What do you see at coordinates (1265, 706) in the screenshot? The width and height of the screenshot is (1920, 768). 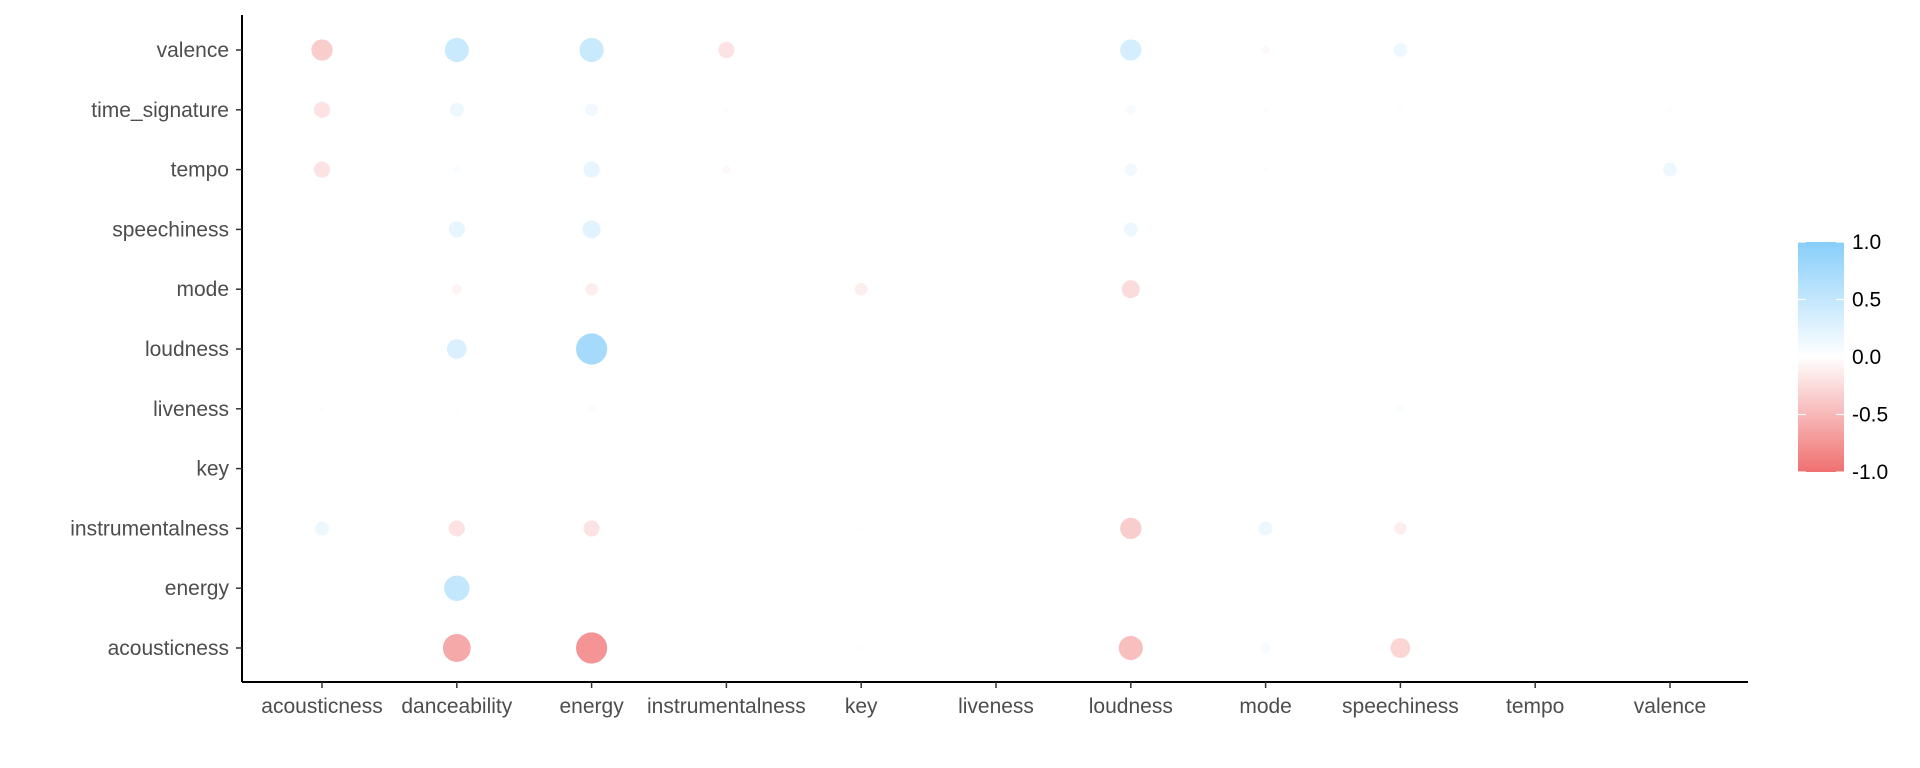 I see `x-tick-label-mode: mode` at bounding box center [1265, 706].